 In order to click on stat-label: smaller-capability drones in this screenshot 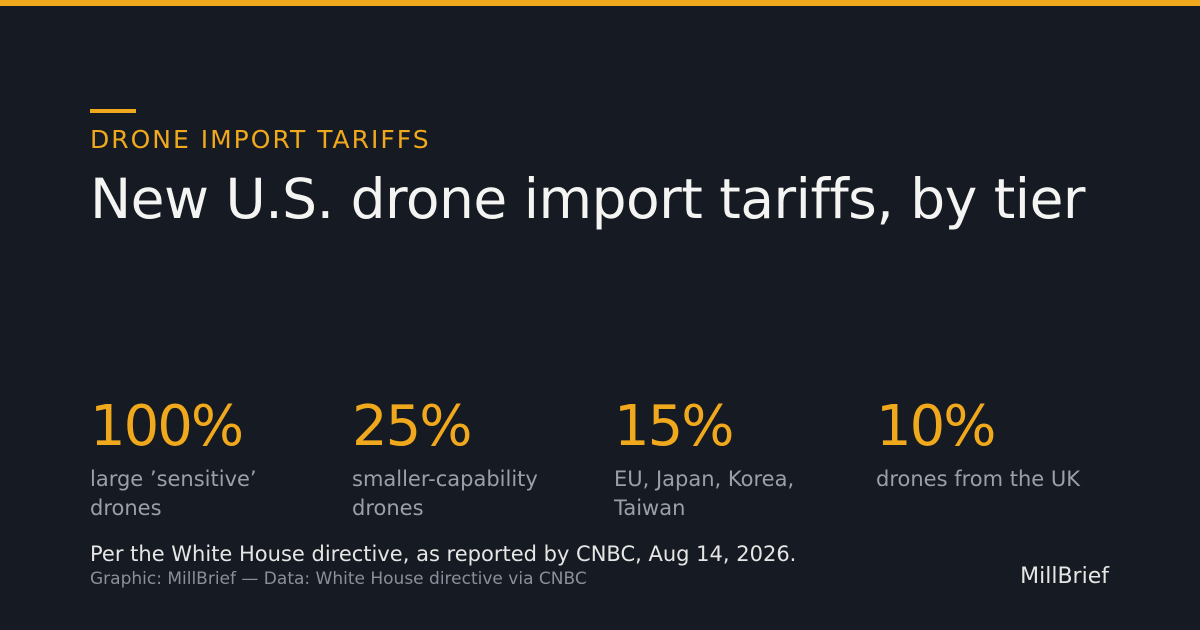, I will do `click(445, 493)`.